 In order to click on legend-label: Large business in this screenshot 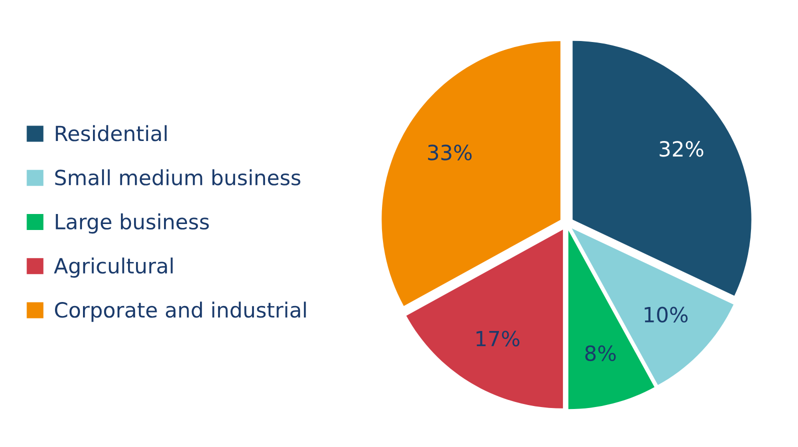, I will do `click(132, 223)`.